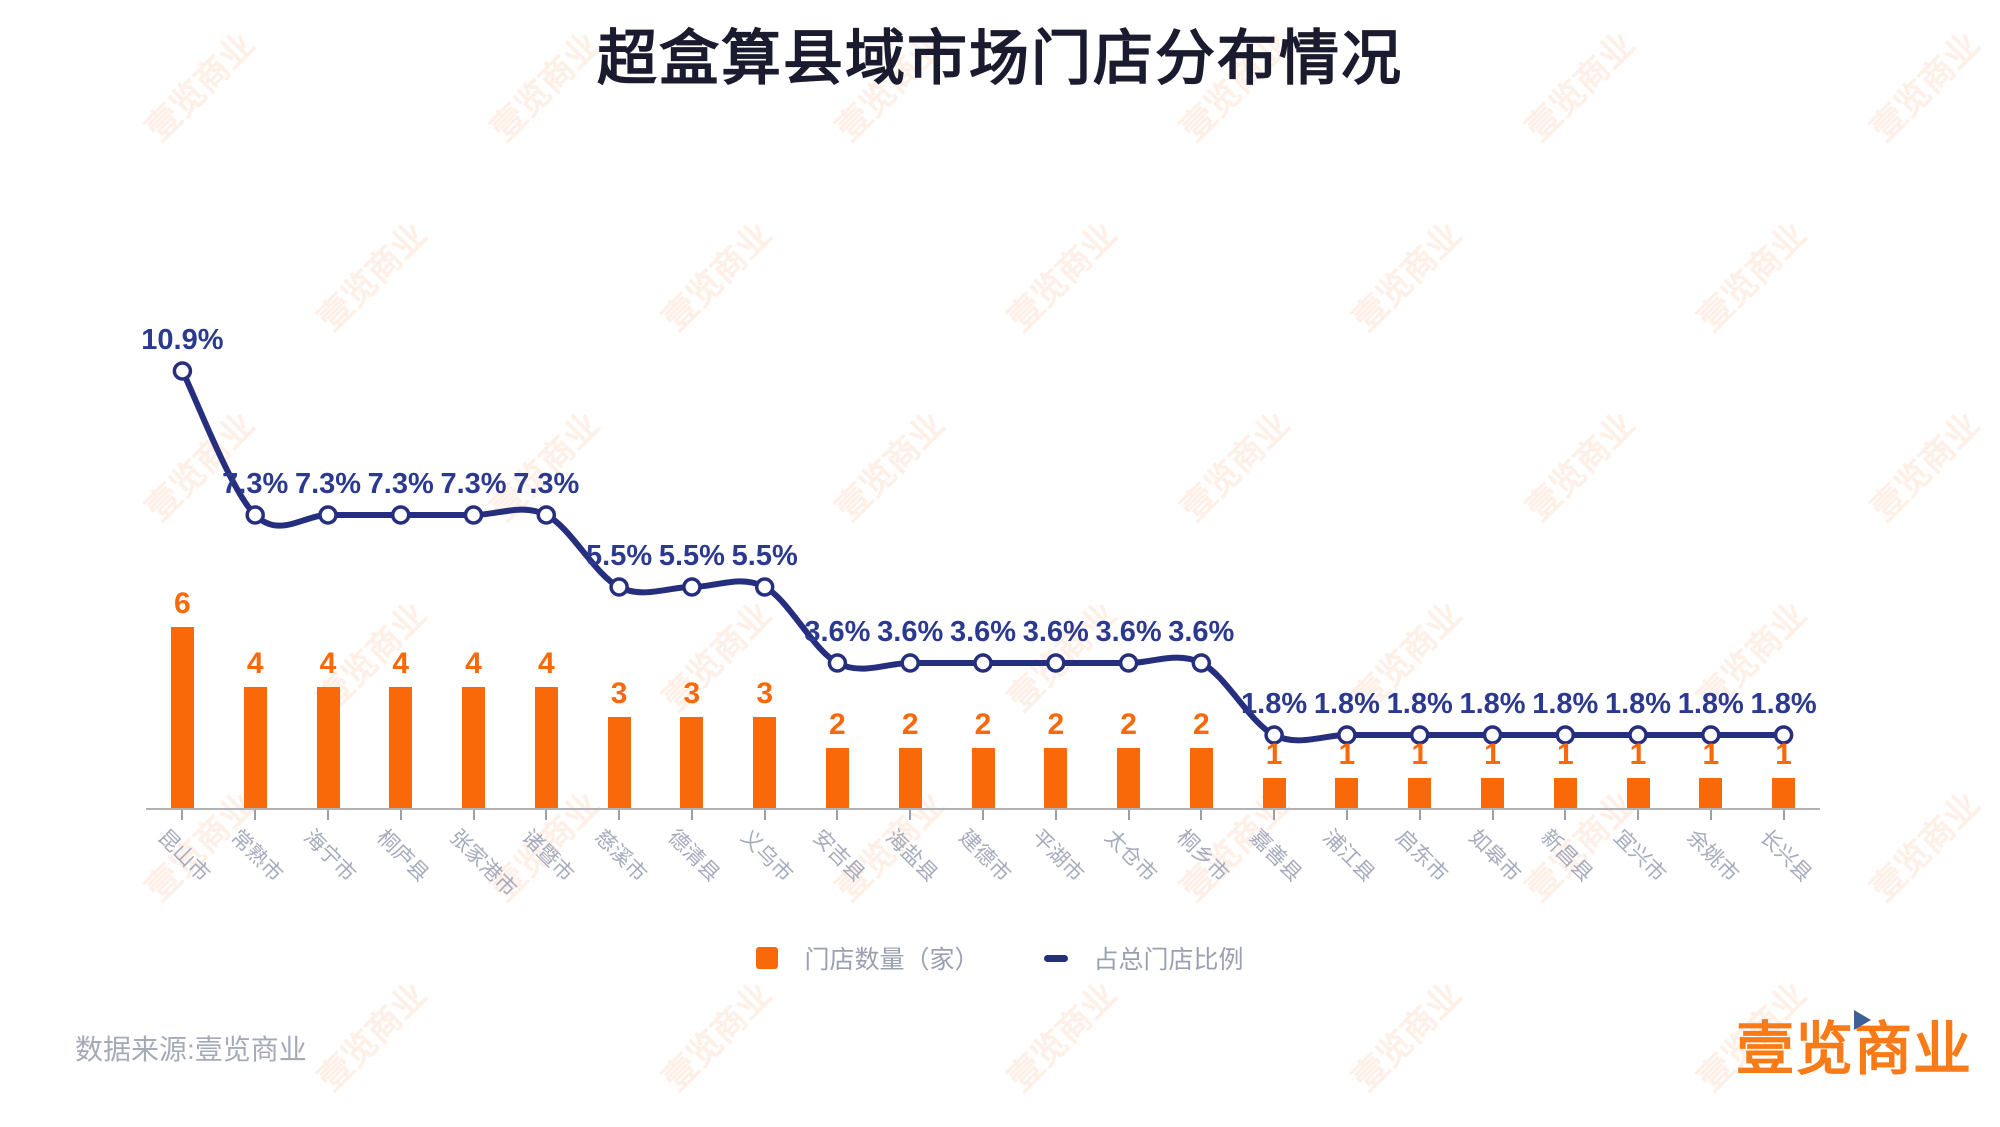  Describe the element at coordinates (182, 340) in the screenshot. I see `line-value-label: 10.9%` at that location.